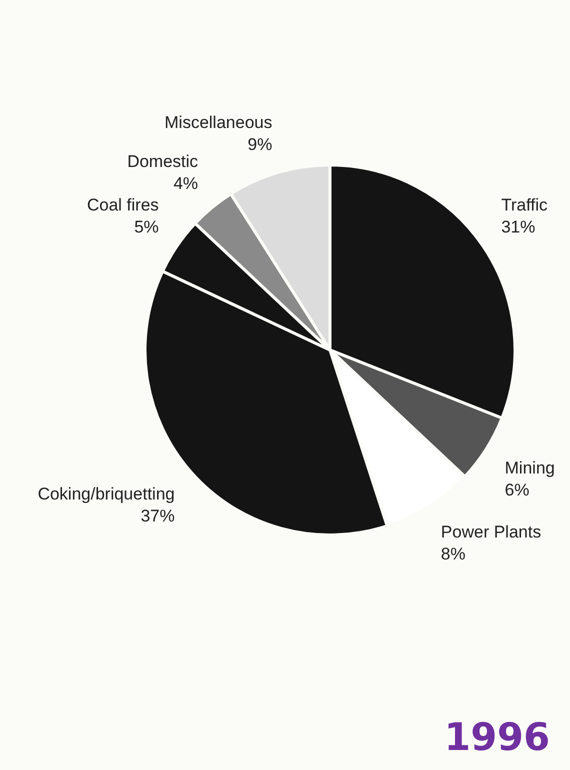 The image size is (570, 770). I want to click on data-label: 8%, so click(453, 554).